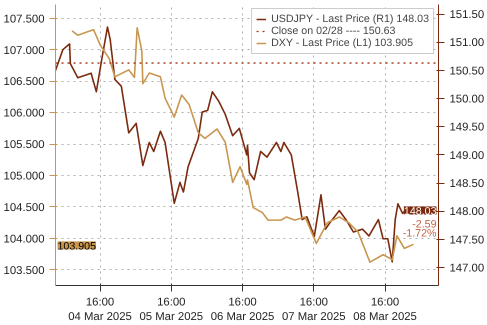 This screenshot has height=325, width=487. Describe the element at coordinates (467, 156) in the screenshot. I see `y2-tick-label: 149.00` at that location.